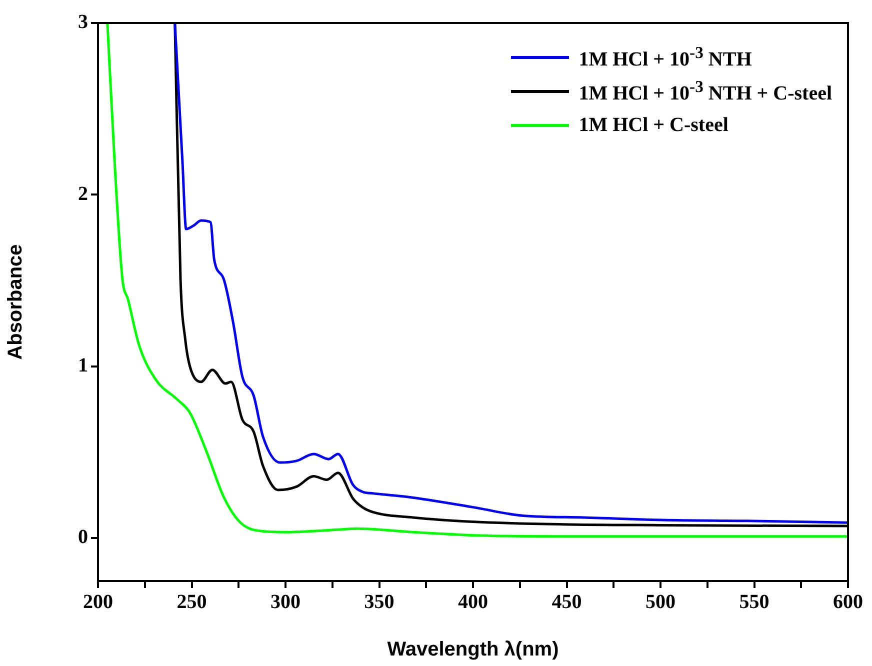  What do you see at coordinates (754, 602) in the screenshot?
I see `x-tick-label: 550` at bounding box center [754, 602].